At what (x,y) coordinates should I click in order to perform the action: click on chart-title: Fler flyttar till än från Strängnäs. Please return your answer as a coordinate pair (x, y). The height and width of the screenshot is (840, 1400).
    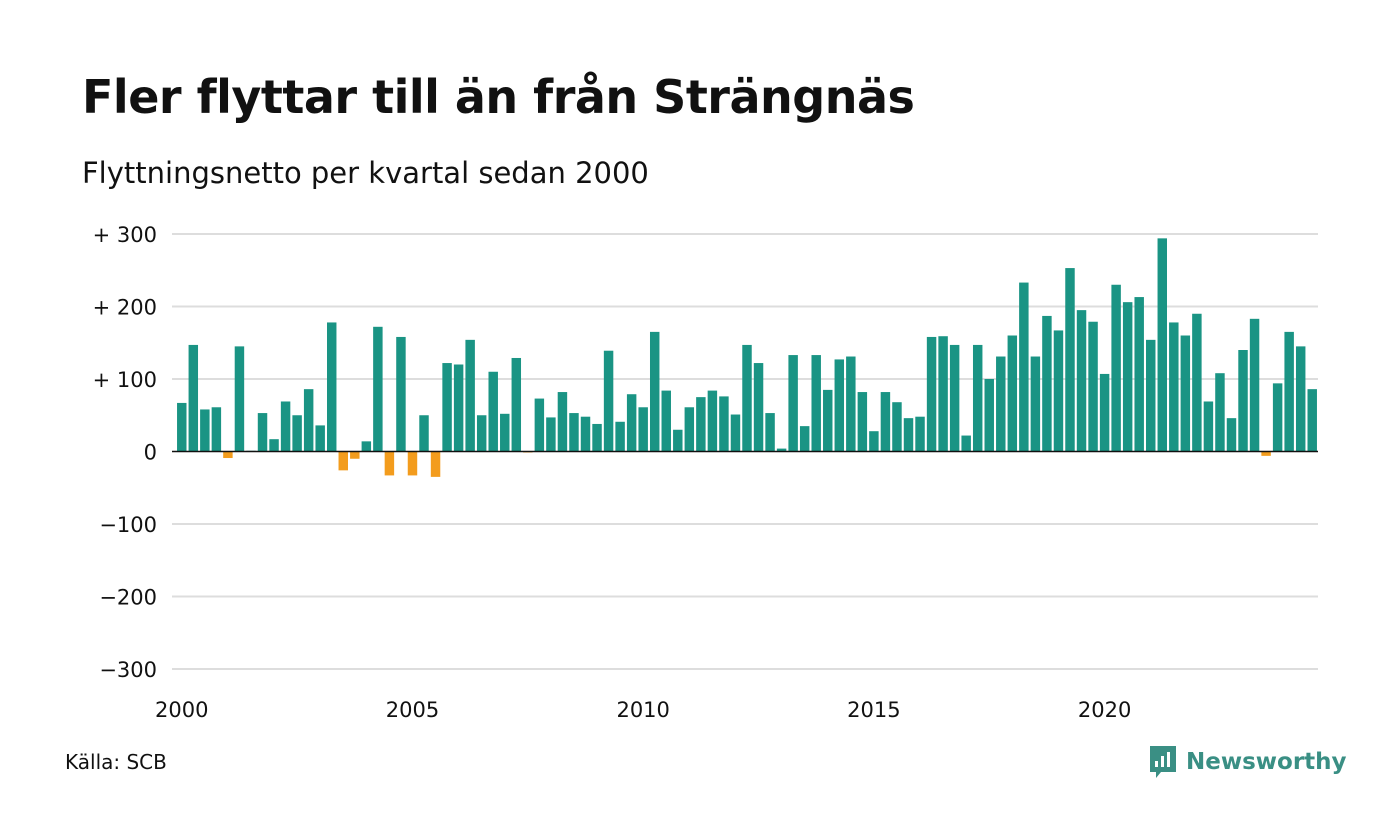
    Looking at the image, I should click on (498, 97).